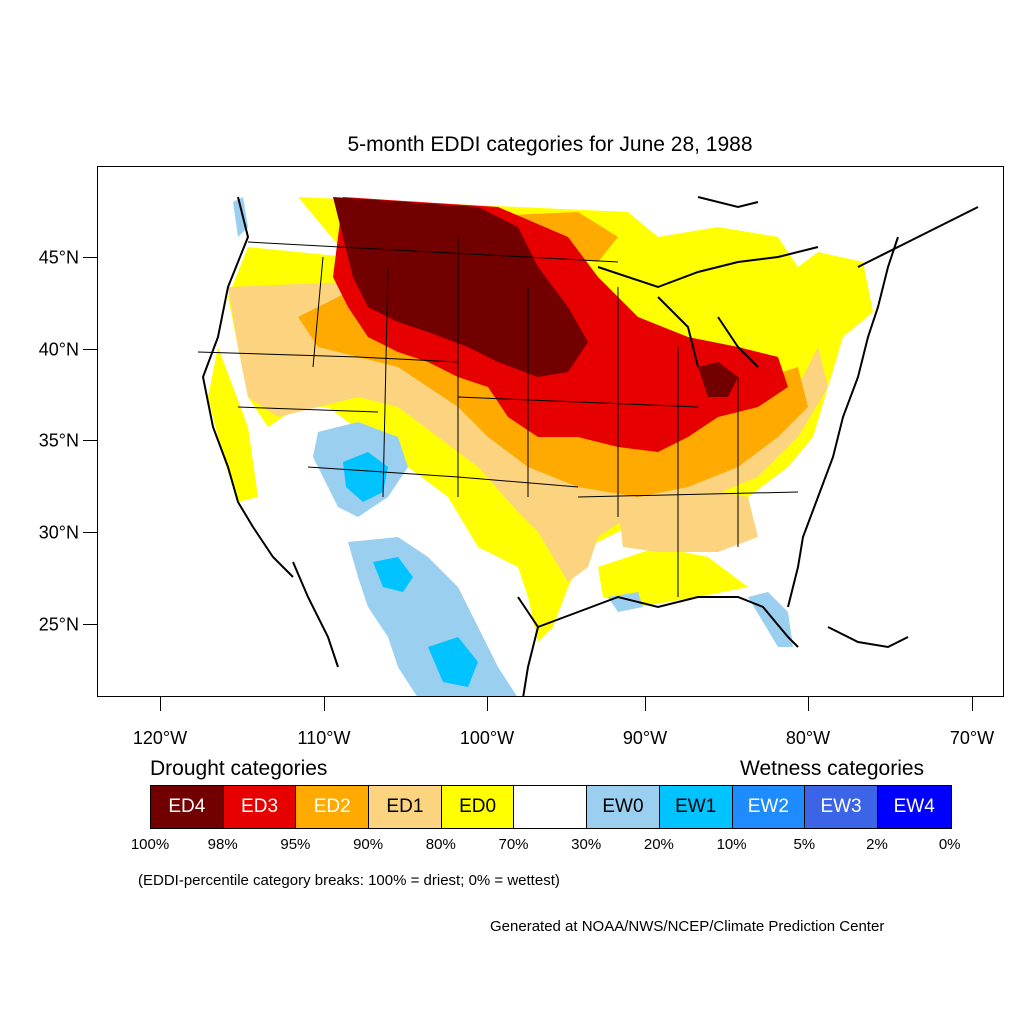  I want to click on lon-label-110: 110°W, so click(324, 738).